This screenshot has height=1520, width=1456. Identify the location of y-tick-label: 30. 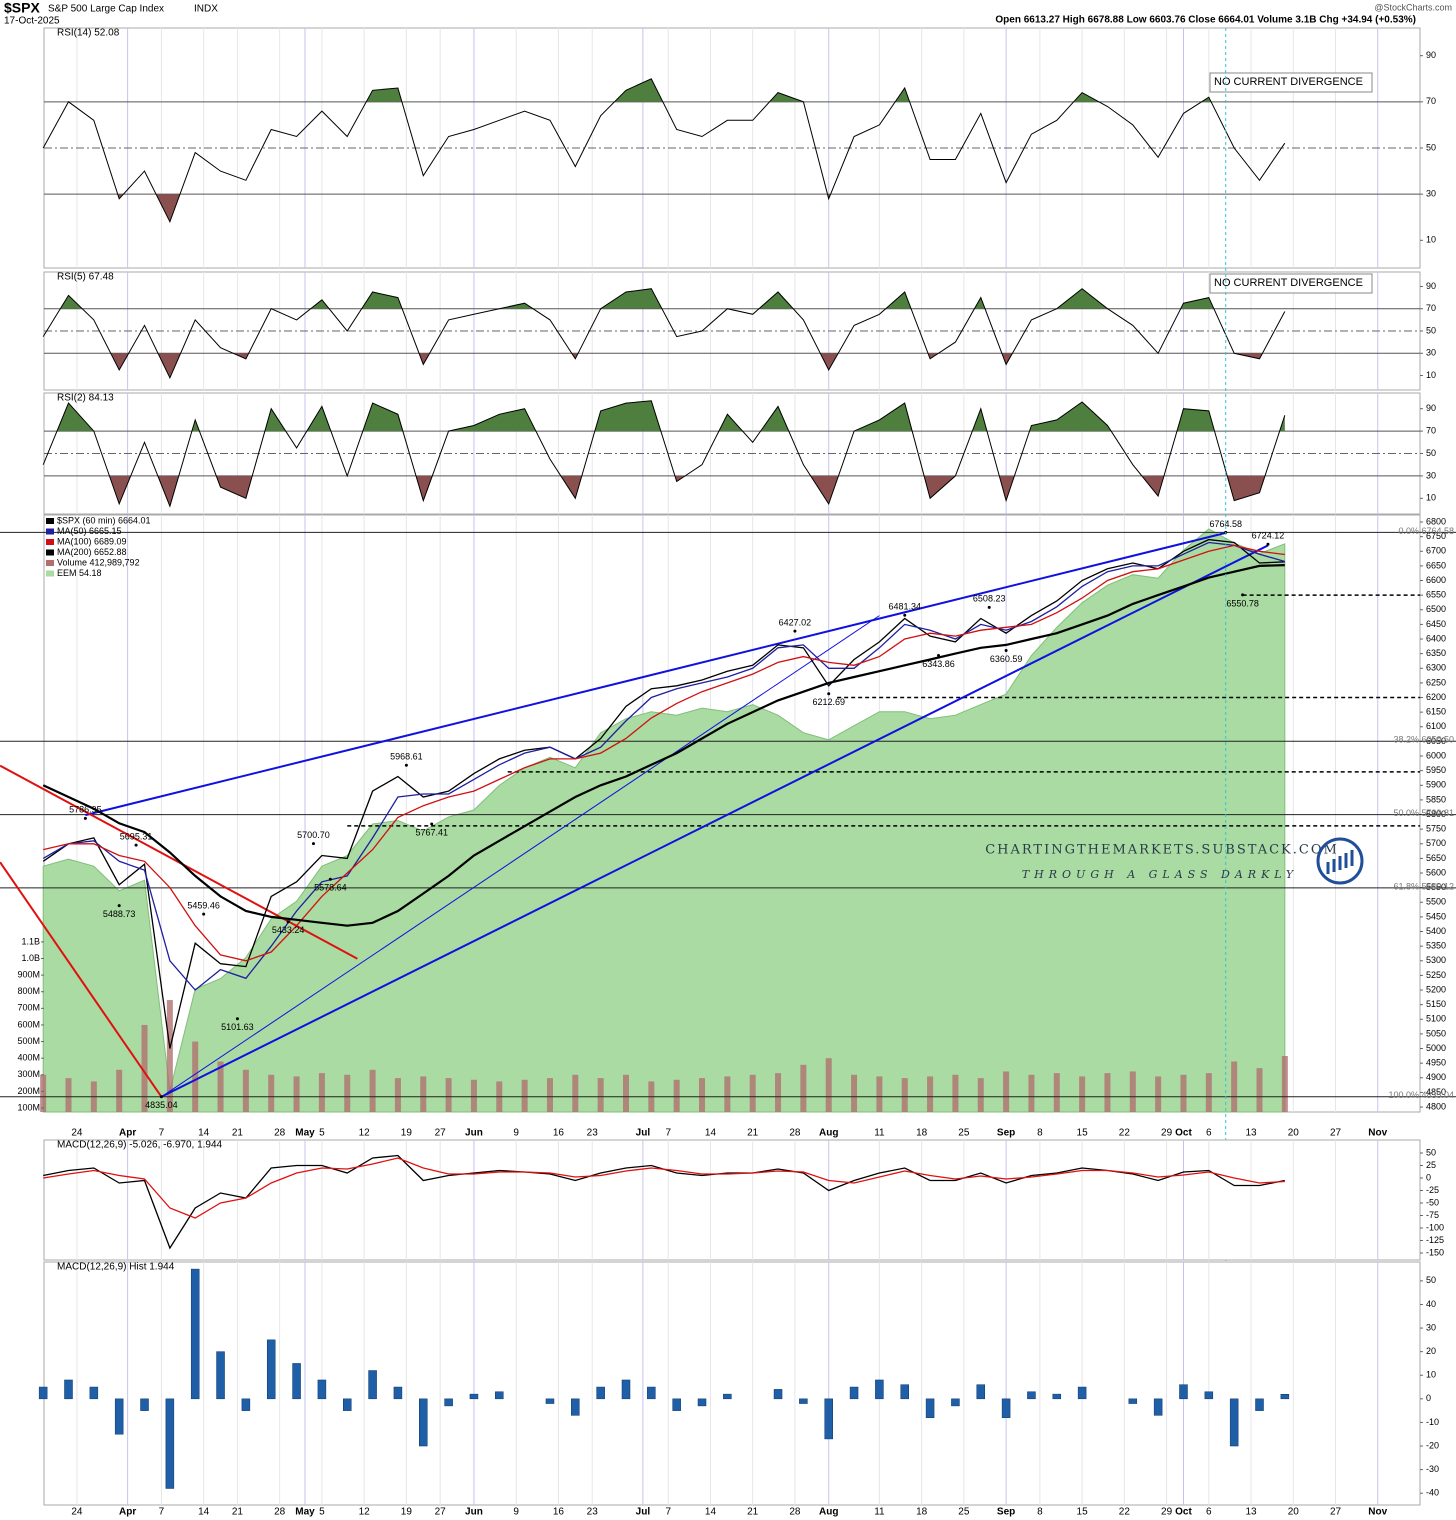
(1431, 1327).